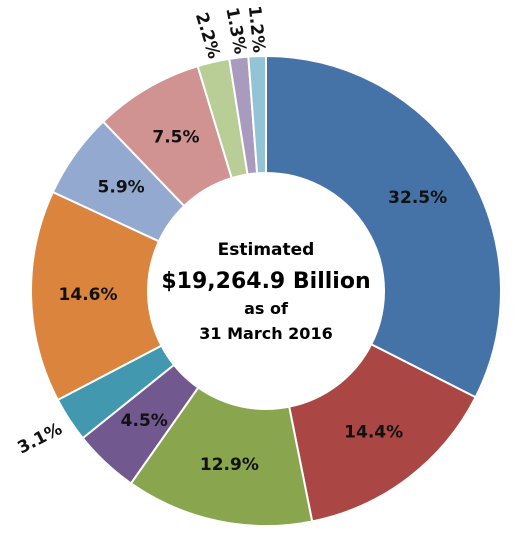 This screenshot has width=526, height=535. Describe the element at coordinates (256, 29) in the screenshot. I see `slice-label-11: 1.2%` at that location.